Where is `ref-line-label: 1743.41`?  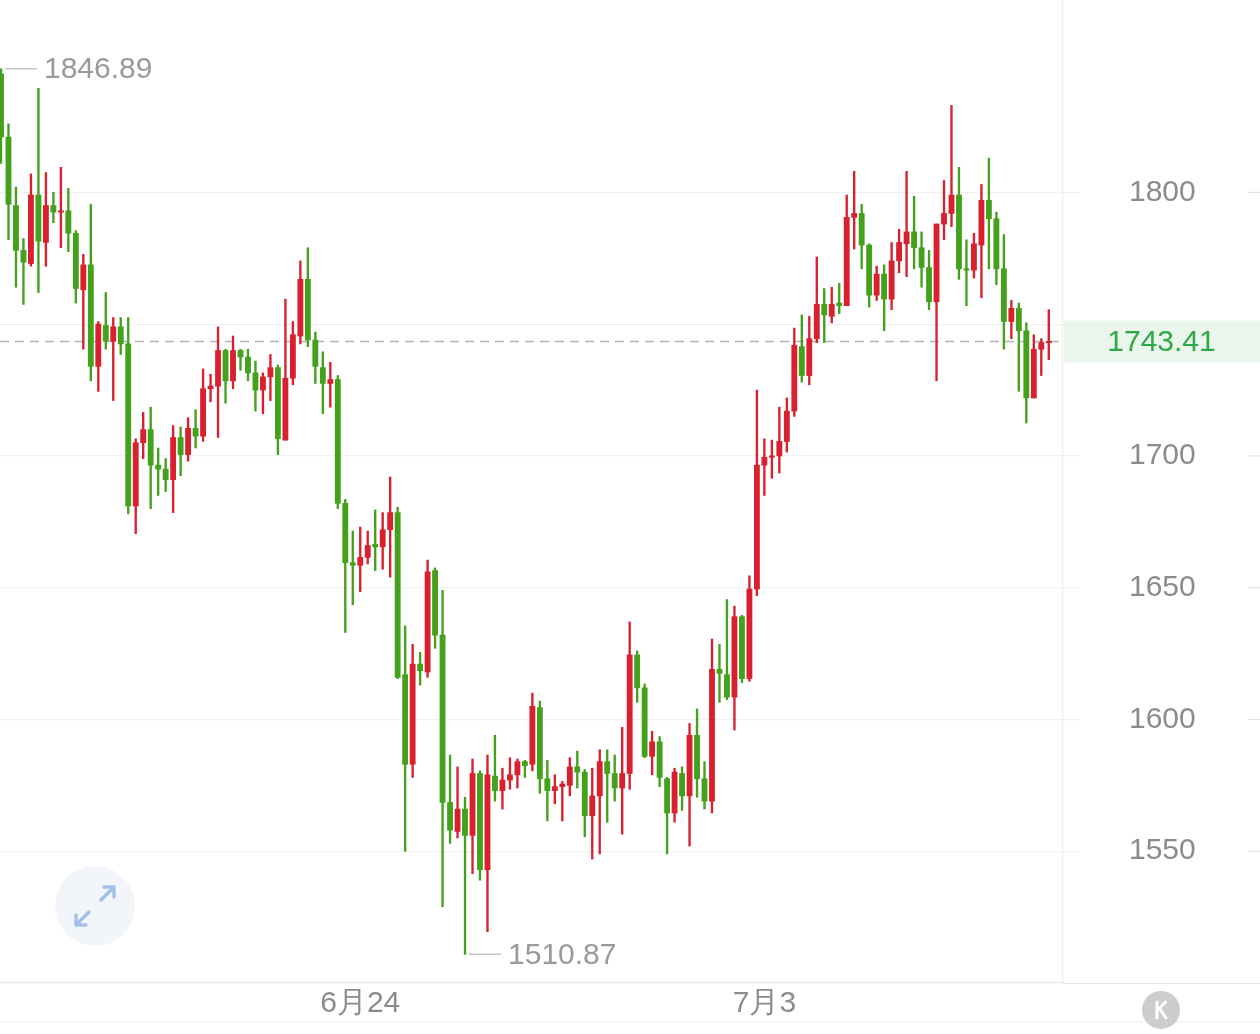 ref-line-label: 1743.41 is located at coordinates (1161, 340).